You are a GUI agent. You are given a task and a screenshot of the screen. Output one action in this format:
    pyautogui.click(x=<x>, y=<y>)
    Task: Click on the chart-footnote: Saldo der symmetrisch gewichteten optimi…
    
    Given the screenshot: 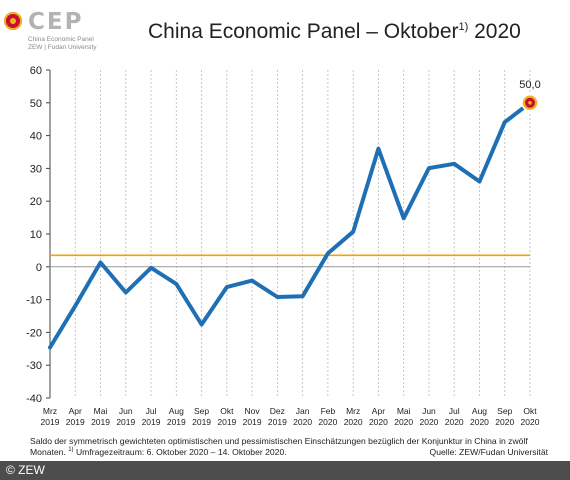 What is the action you would take?
    pyautogui.click(x=290, y=447)
    